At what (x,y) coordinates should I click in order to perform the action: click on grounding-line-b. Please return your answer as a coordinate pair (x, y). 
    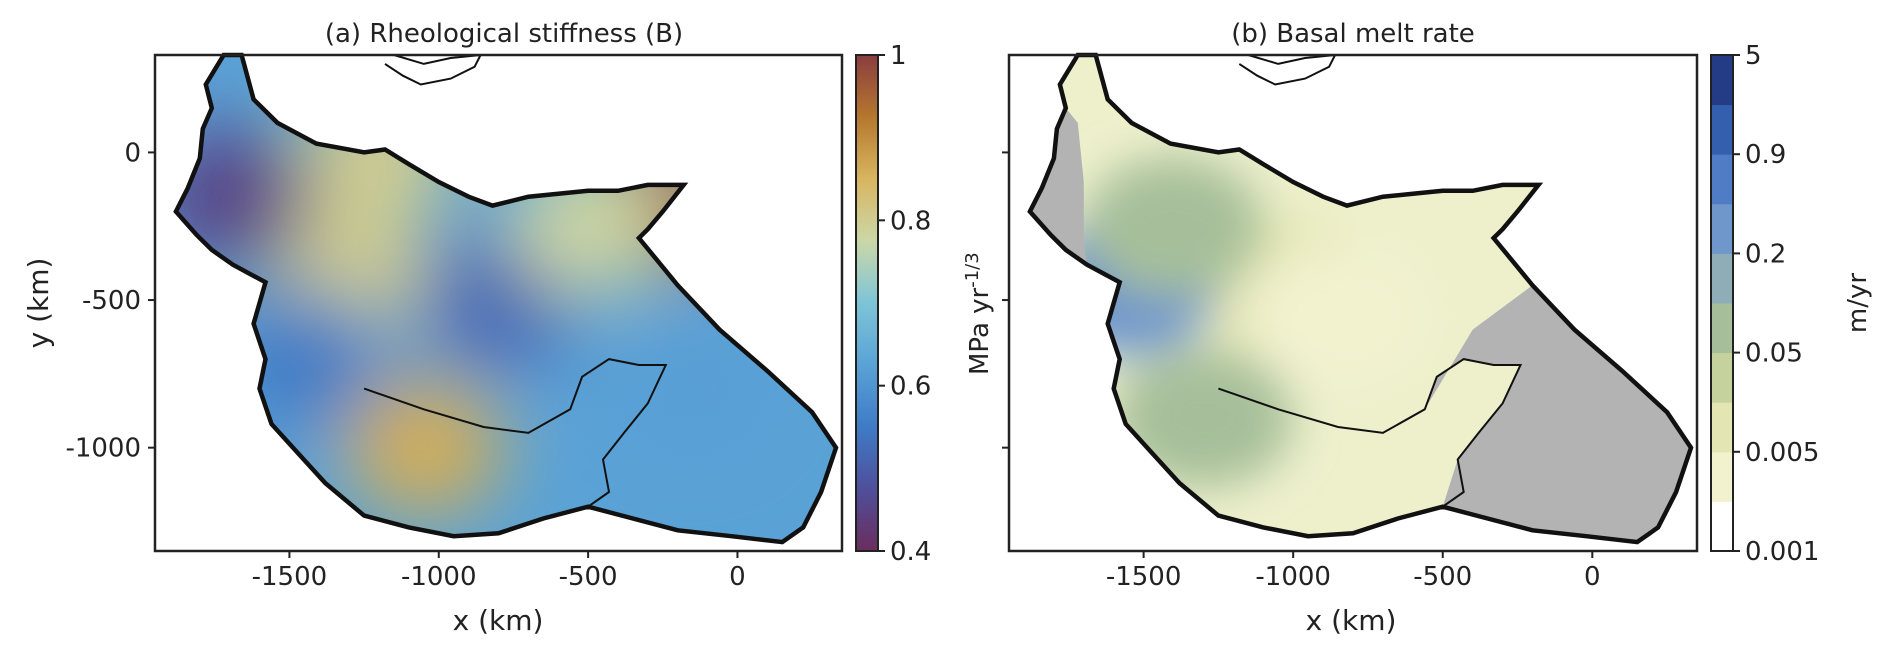
    Looking at the image, I should click on (1370, 433).